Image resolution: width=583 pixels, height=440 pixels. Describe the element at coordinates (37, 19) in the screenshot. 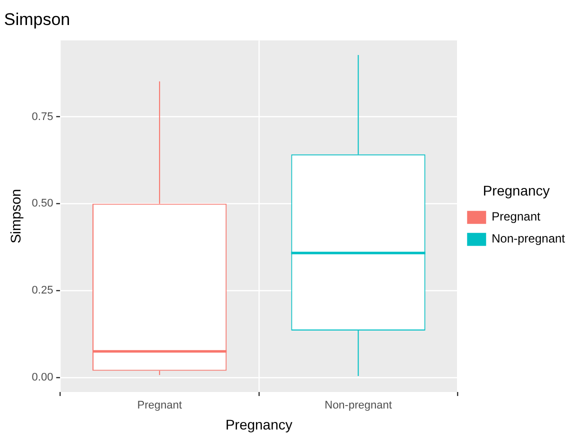

I see `chart-title: Simpson` at that location.